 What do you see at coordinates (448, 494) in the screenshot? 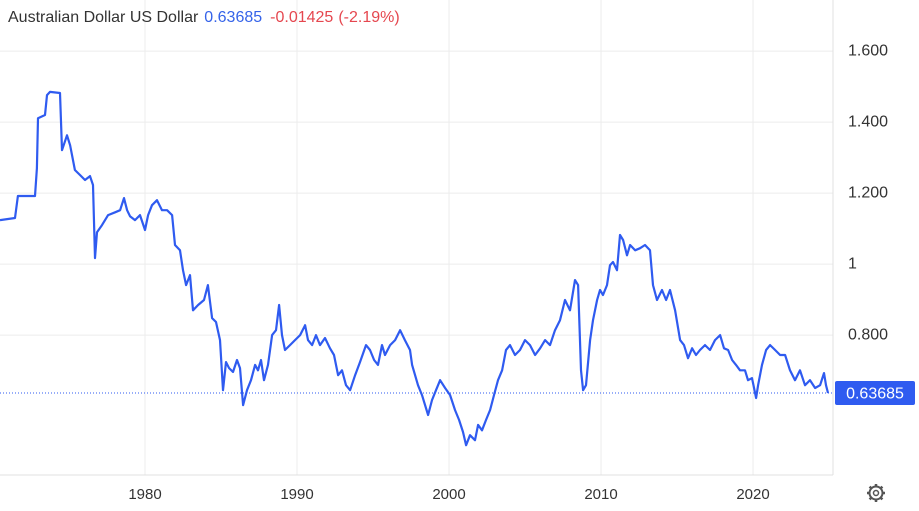
I see `x-tick-label: 2000` at bounding box center [448, 494].